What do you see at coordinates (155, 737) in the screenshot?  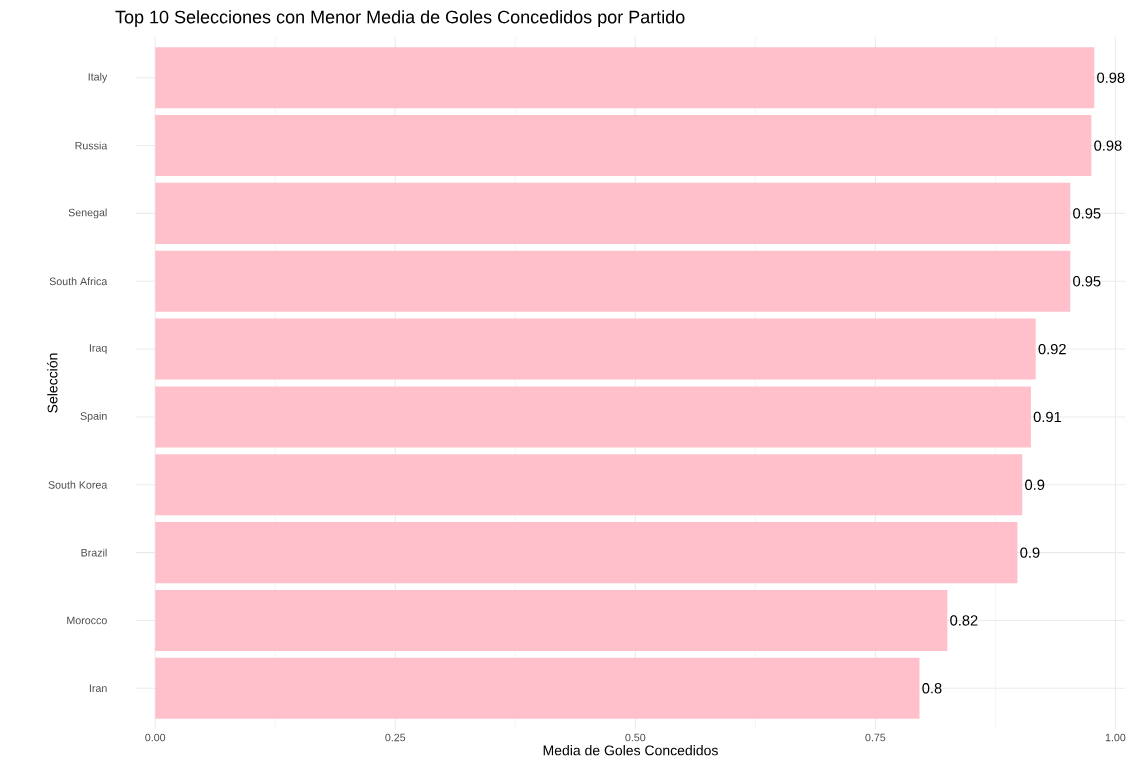 I see `x-tick-label: 0.00` at bounding box center [155, 737].